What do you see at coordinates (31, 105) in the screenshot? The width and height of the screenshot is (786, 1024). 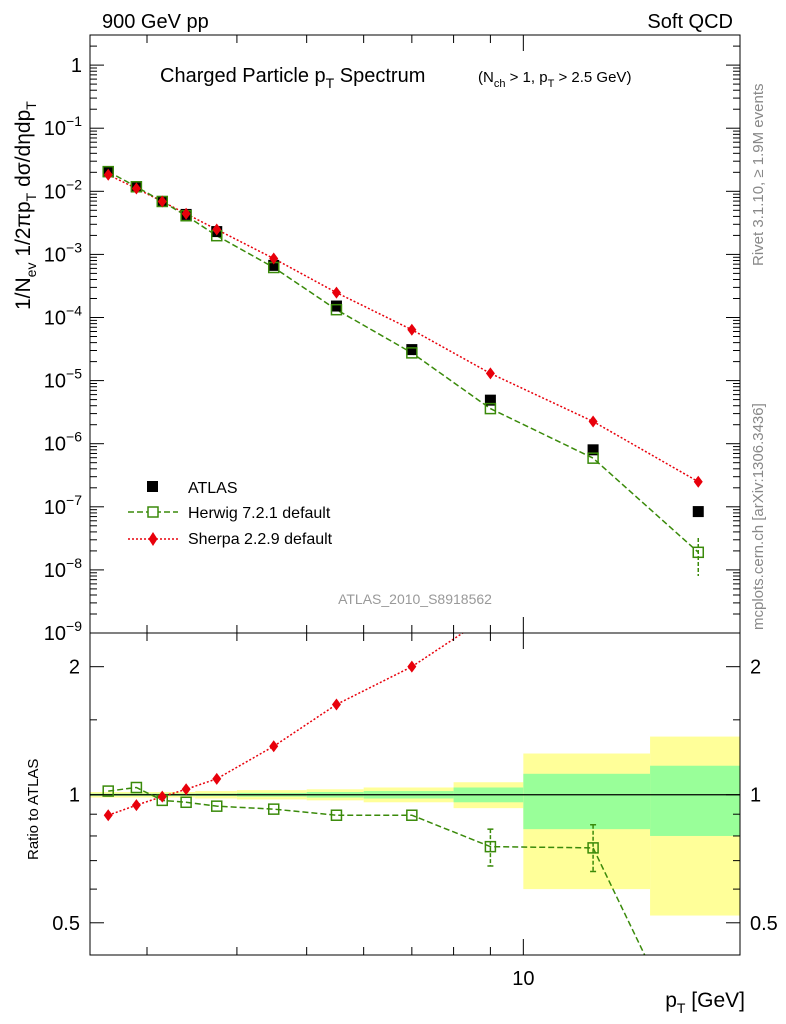 I see `ylabel-c-sub: T` at bounding box center [31, 105].